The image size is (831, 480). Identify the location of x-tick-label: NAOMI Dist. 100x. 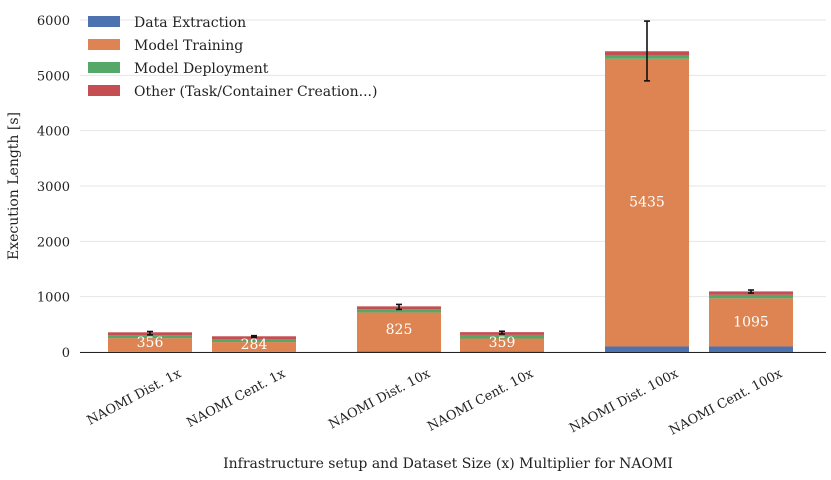
(624, 401).